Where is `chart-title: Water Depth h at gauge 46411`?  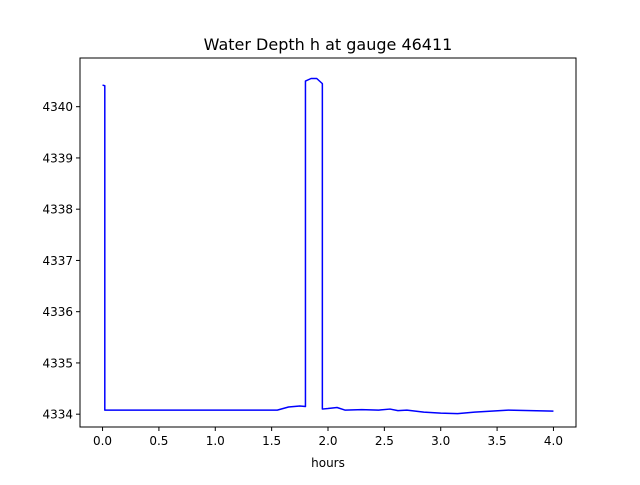
chart-title: Water Depth h at gauge 46411 is located at coordinates (328, 44).